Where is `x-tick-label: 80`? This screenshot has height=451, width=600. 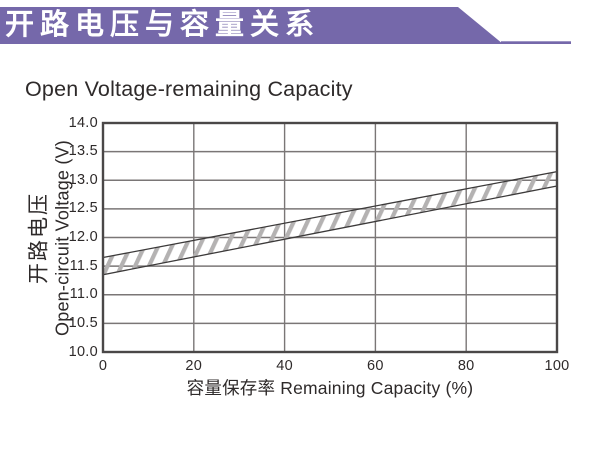 x-tick-label: 80 is located at coordinates (466, 366).